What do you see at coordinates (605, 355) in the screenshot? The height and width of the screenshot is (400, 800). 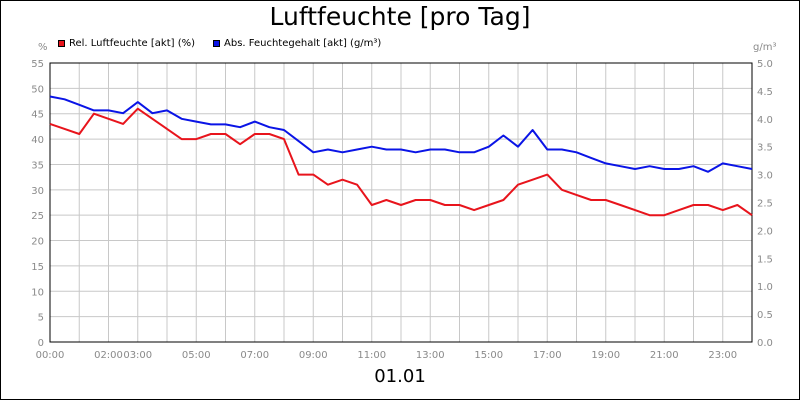 I see `x-tick-label: 19:00` at bounding box center [605, 355].